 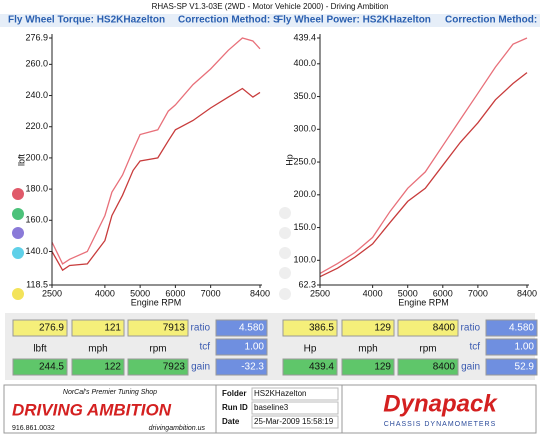 What do you see at coordinates (304, 161) in the screenshot?
I see `y-tick-label: 250.0` at bounding box center [304, 161].